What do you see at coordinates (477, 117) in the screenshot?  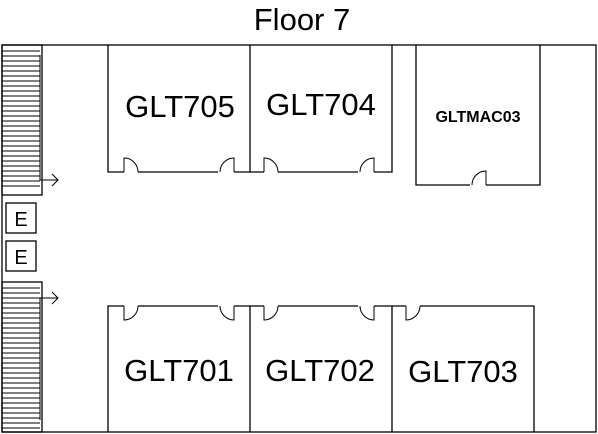 I see `room-gltmac03-label: GLTMAC03` at bounding box center [477, 117].